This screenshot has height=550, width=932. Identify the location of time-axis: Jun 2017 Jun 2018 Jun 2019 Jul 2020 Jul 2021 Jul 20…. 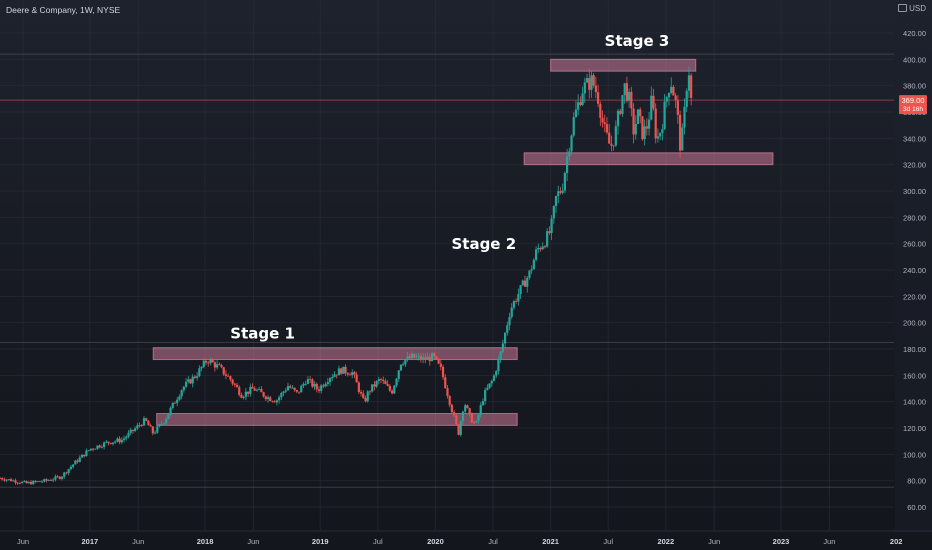
(466, 538).